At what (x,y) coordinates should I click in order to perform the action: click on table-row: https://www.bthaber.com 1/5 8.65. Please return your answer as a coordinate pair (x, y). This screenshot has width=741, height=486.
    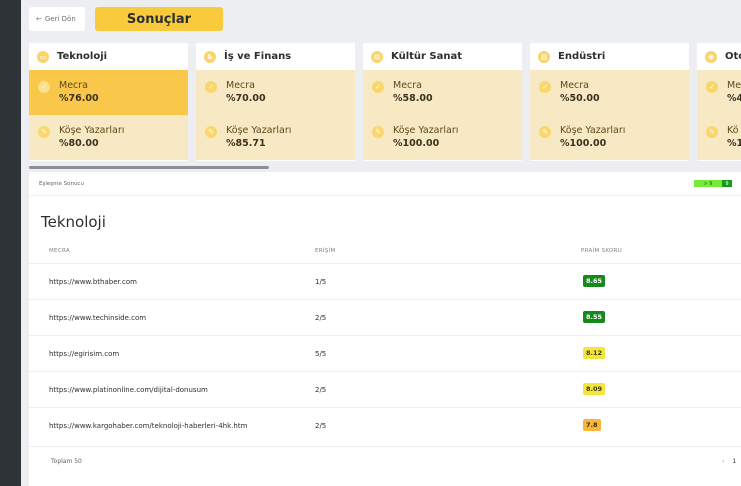
    Looking at the image, I should click on (385, 281).